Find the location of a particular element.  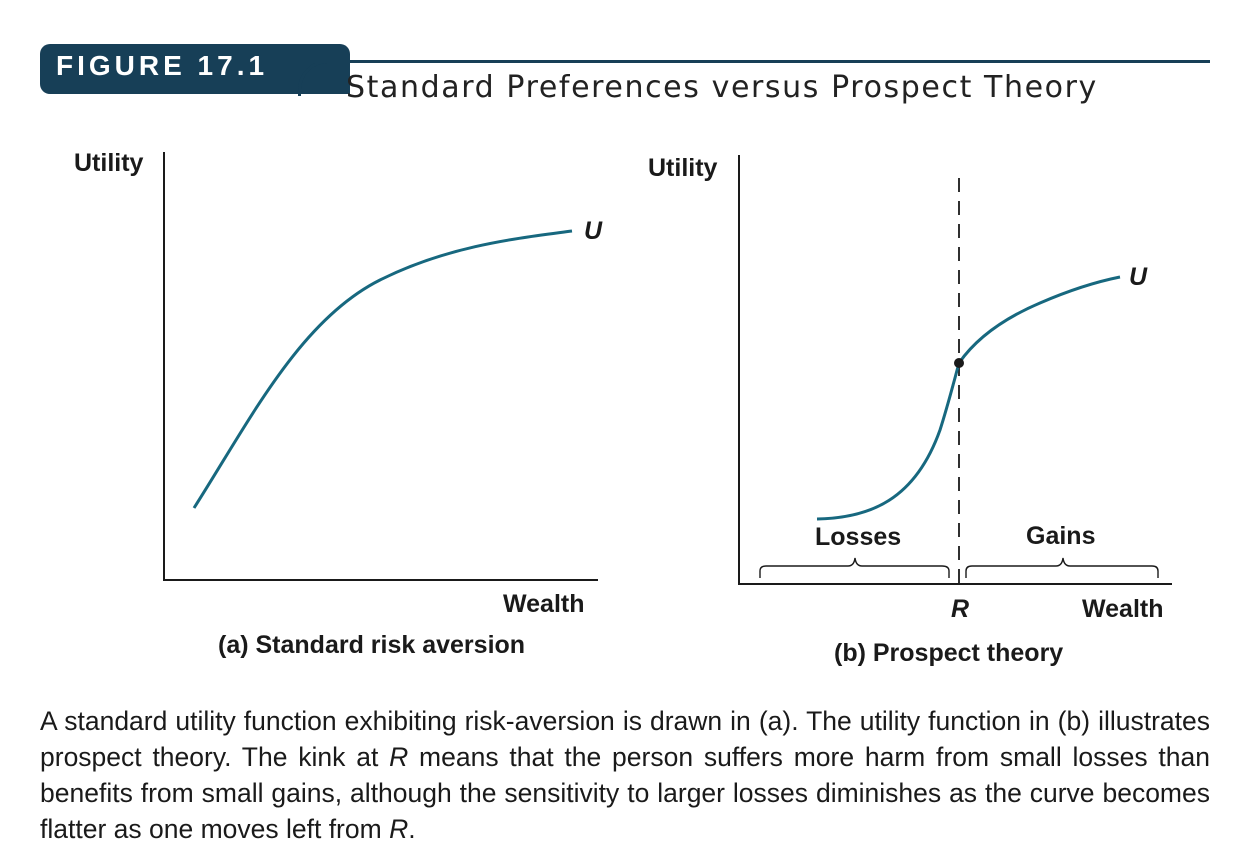

panel-b-loss-curve is located at coordinates (888, 441).